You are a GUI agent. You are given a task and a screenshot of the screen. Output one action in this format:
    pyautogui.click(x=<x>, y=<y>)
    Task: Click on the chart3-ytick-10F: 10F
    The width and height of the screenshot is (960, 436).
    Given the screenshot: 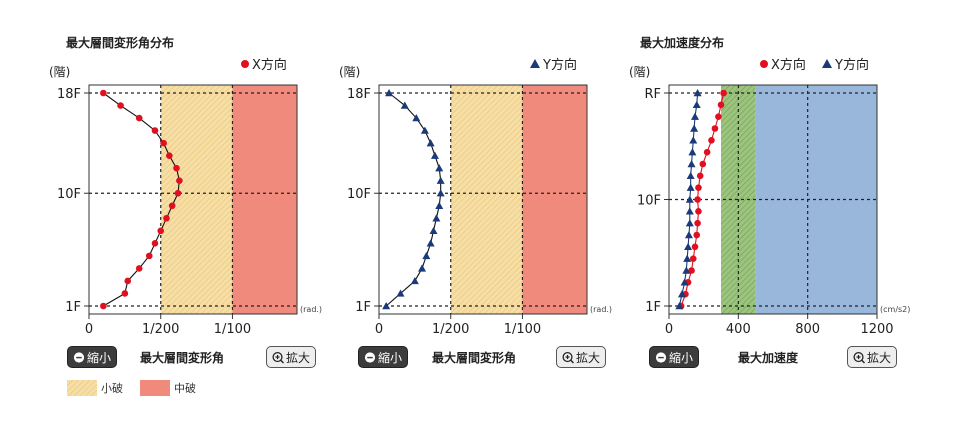 What is the action you would take?
    pyautogui.click(x=649, y=201)
    